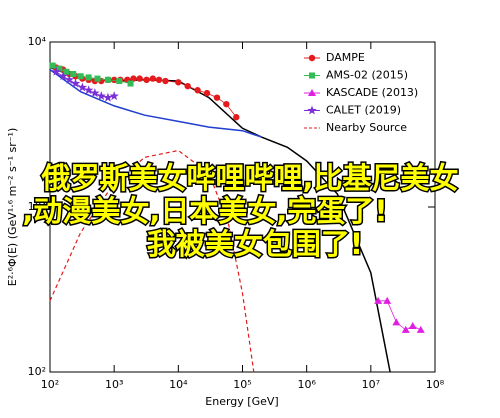 Image resolution: width=500 pixels, height=418 pixels. I want to click on x-tick-label: 10³, so click(114, 384).